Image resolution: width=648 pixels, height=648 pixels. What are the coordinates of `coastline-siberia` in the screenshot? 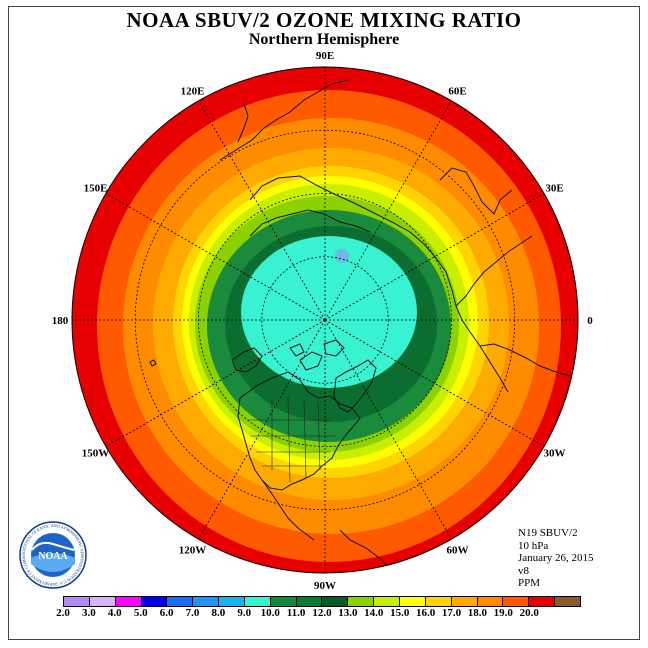 It's located at (310, 223).